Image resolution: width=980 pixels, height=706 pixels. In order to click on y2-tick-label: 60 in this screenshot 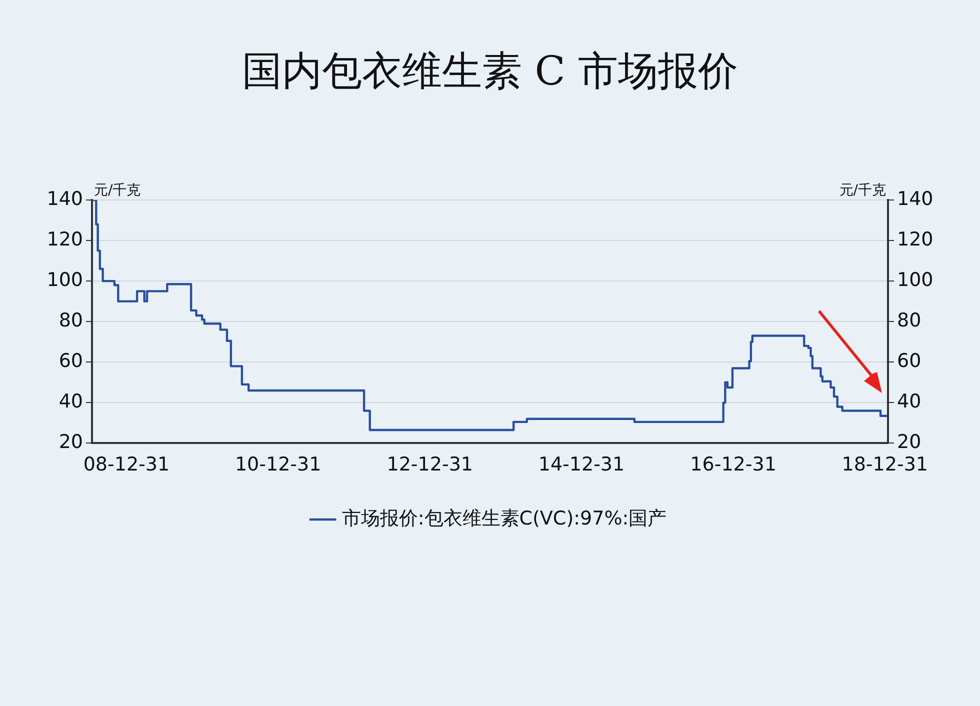, I will do `click(909, 361)`.